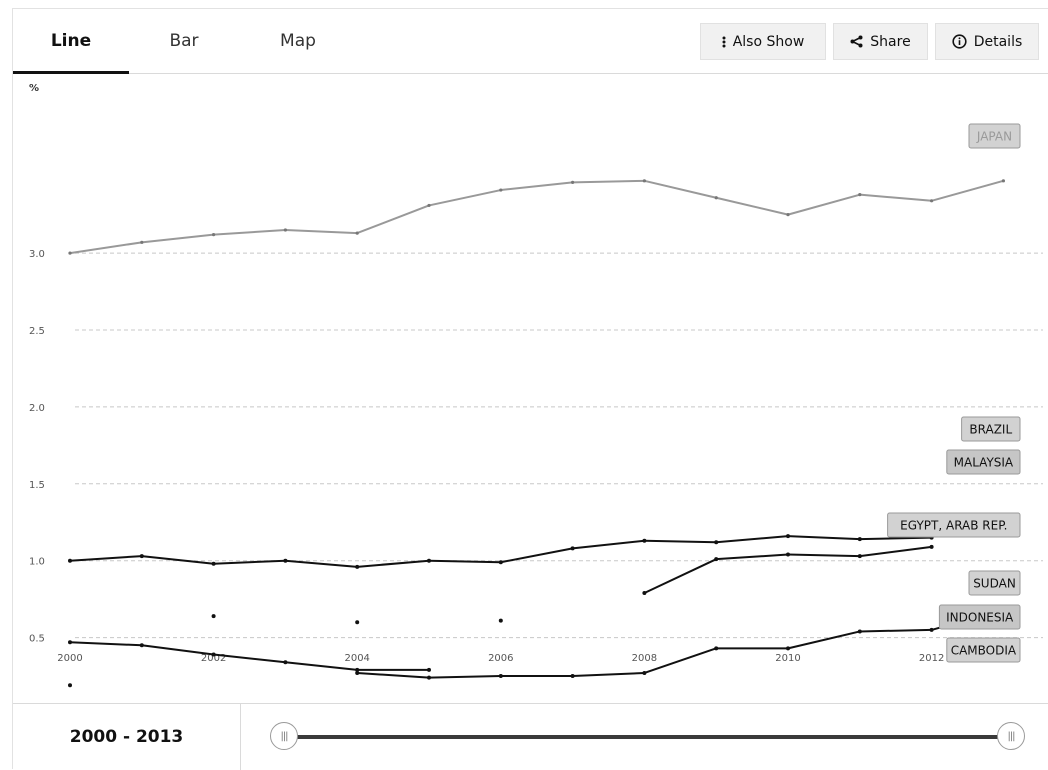  I want to click on y-axis-label: %, so click(34, 88).